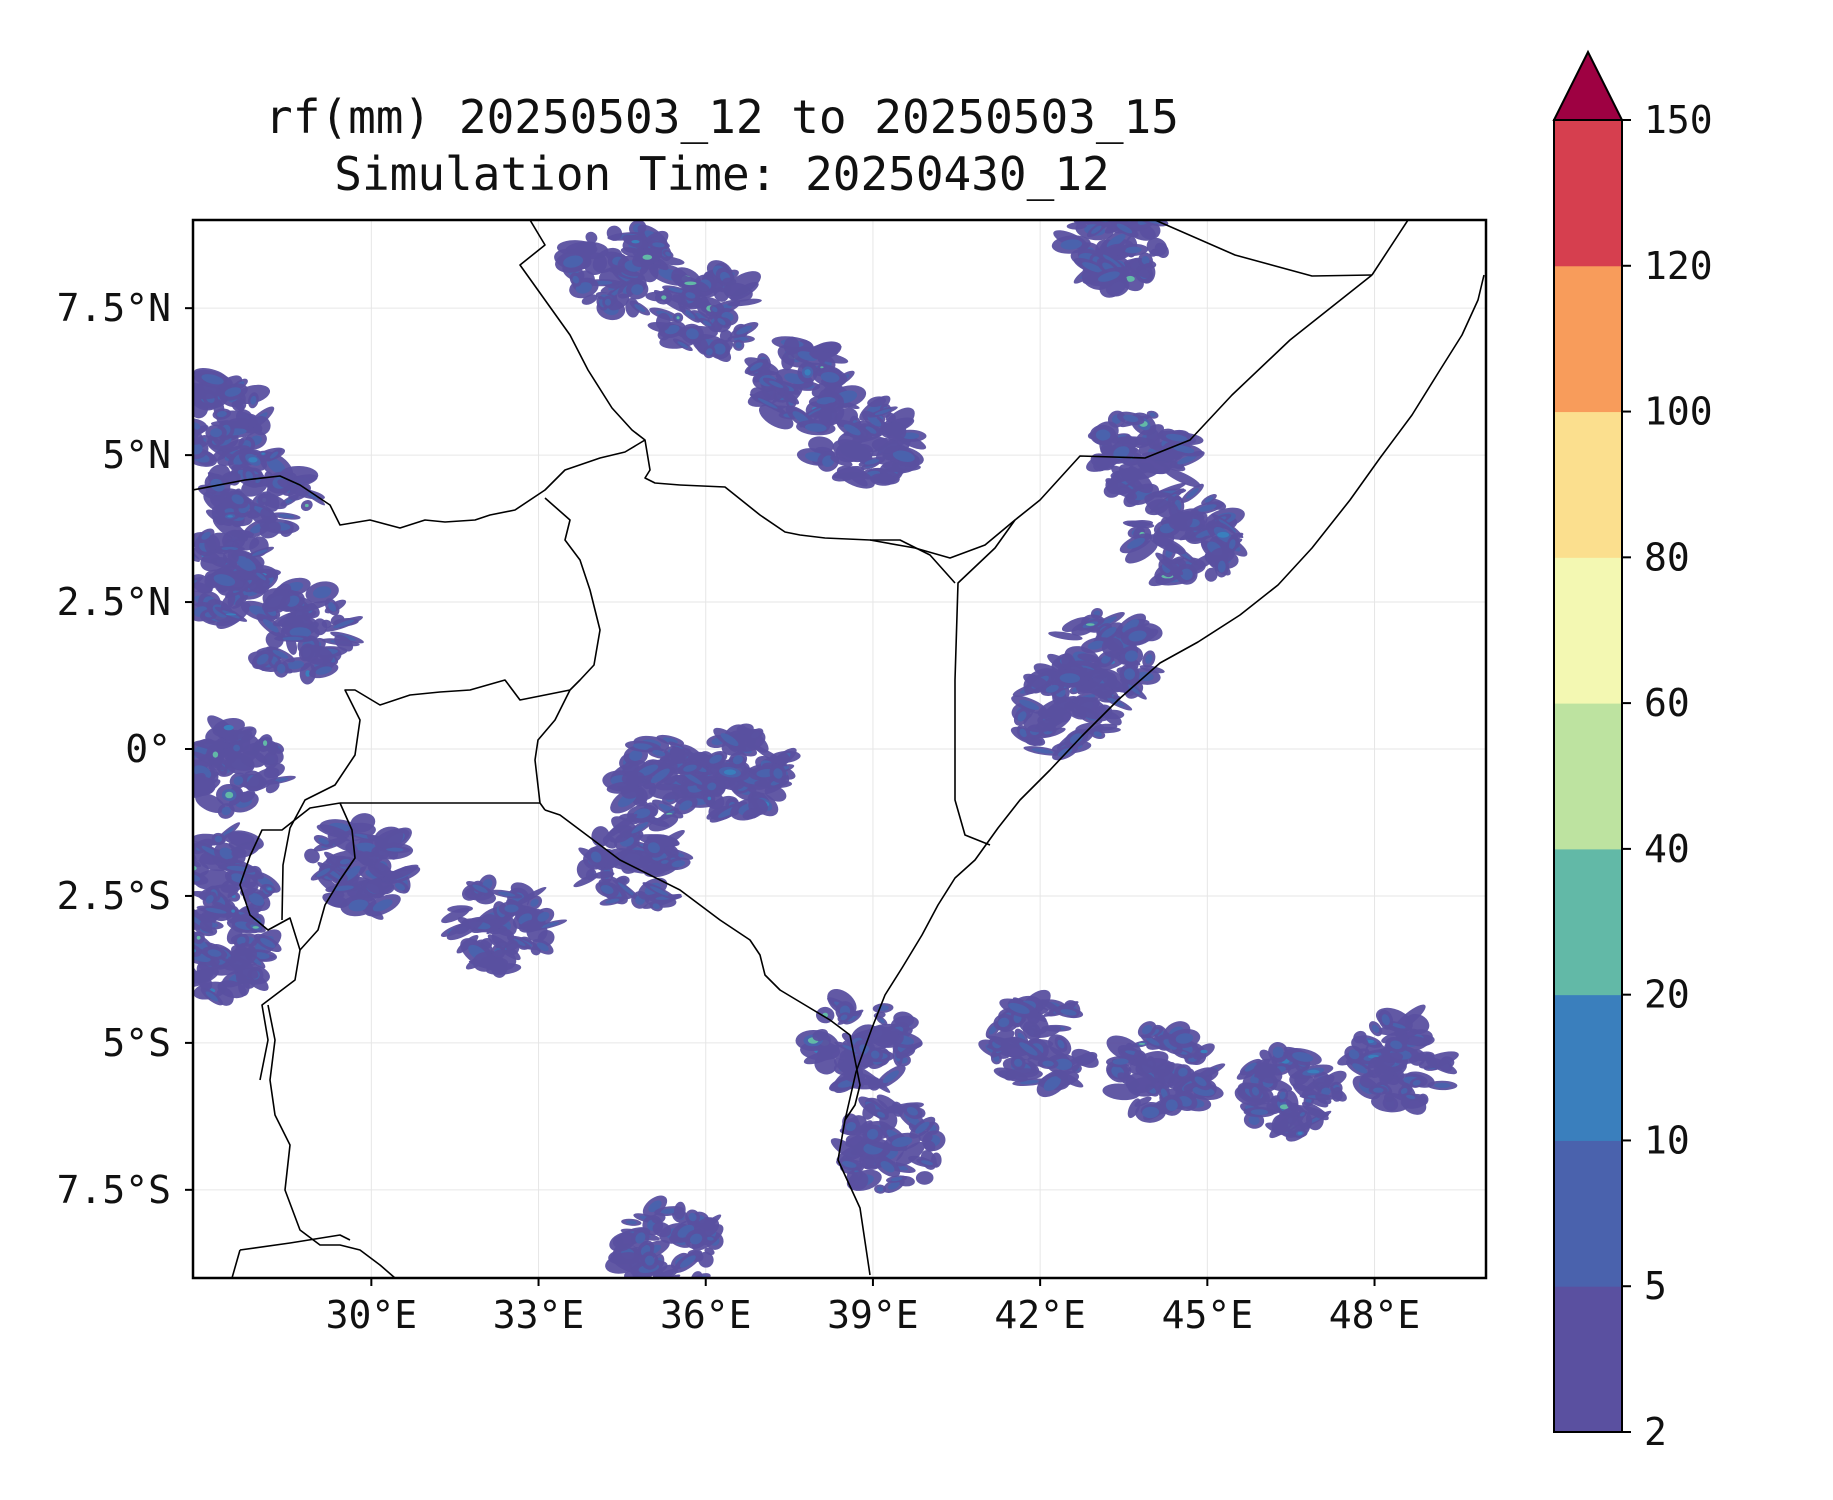  What do you see at coordinates (1390, 248) in the screenshot?
I see `djibouti-border` at bounding box center [1390, 248].